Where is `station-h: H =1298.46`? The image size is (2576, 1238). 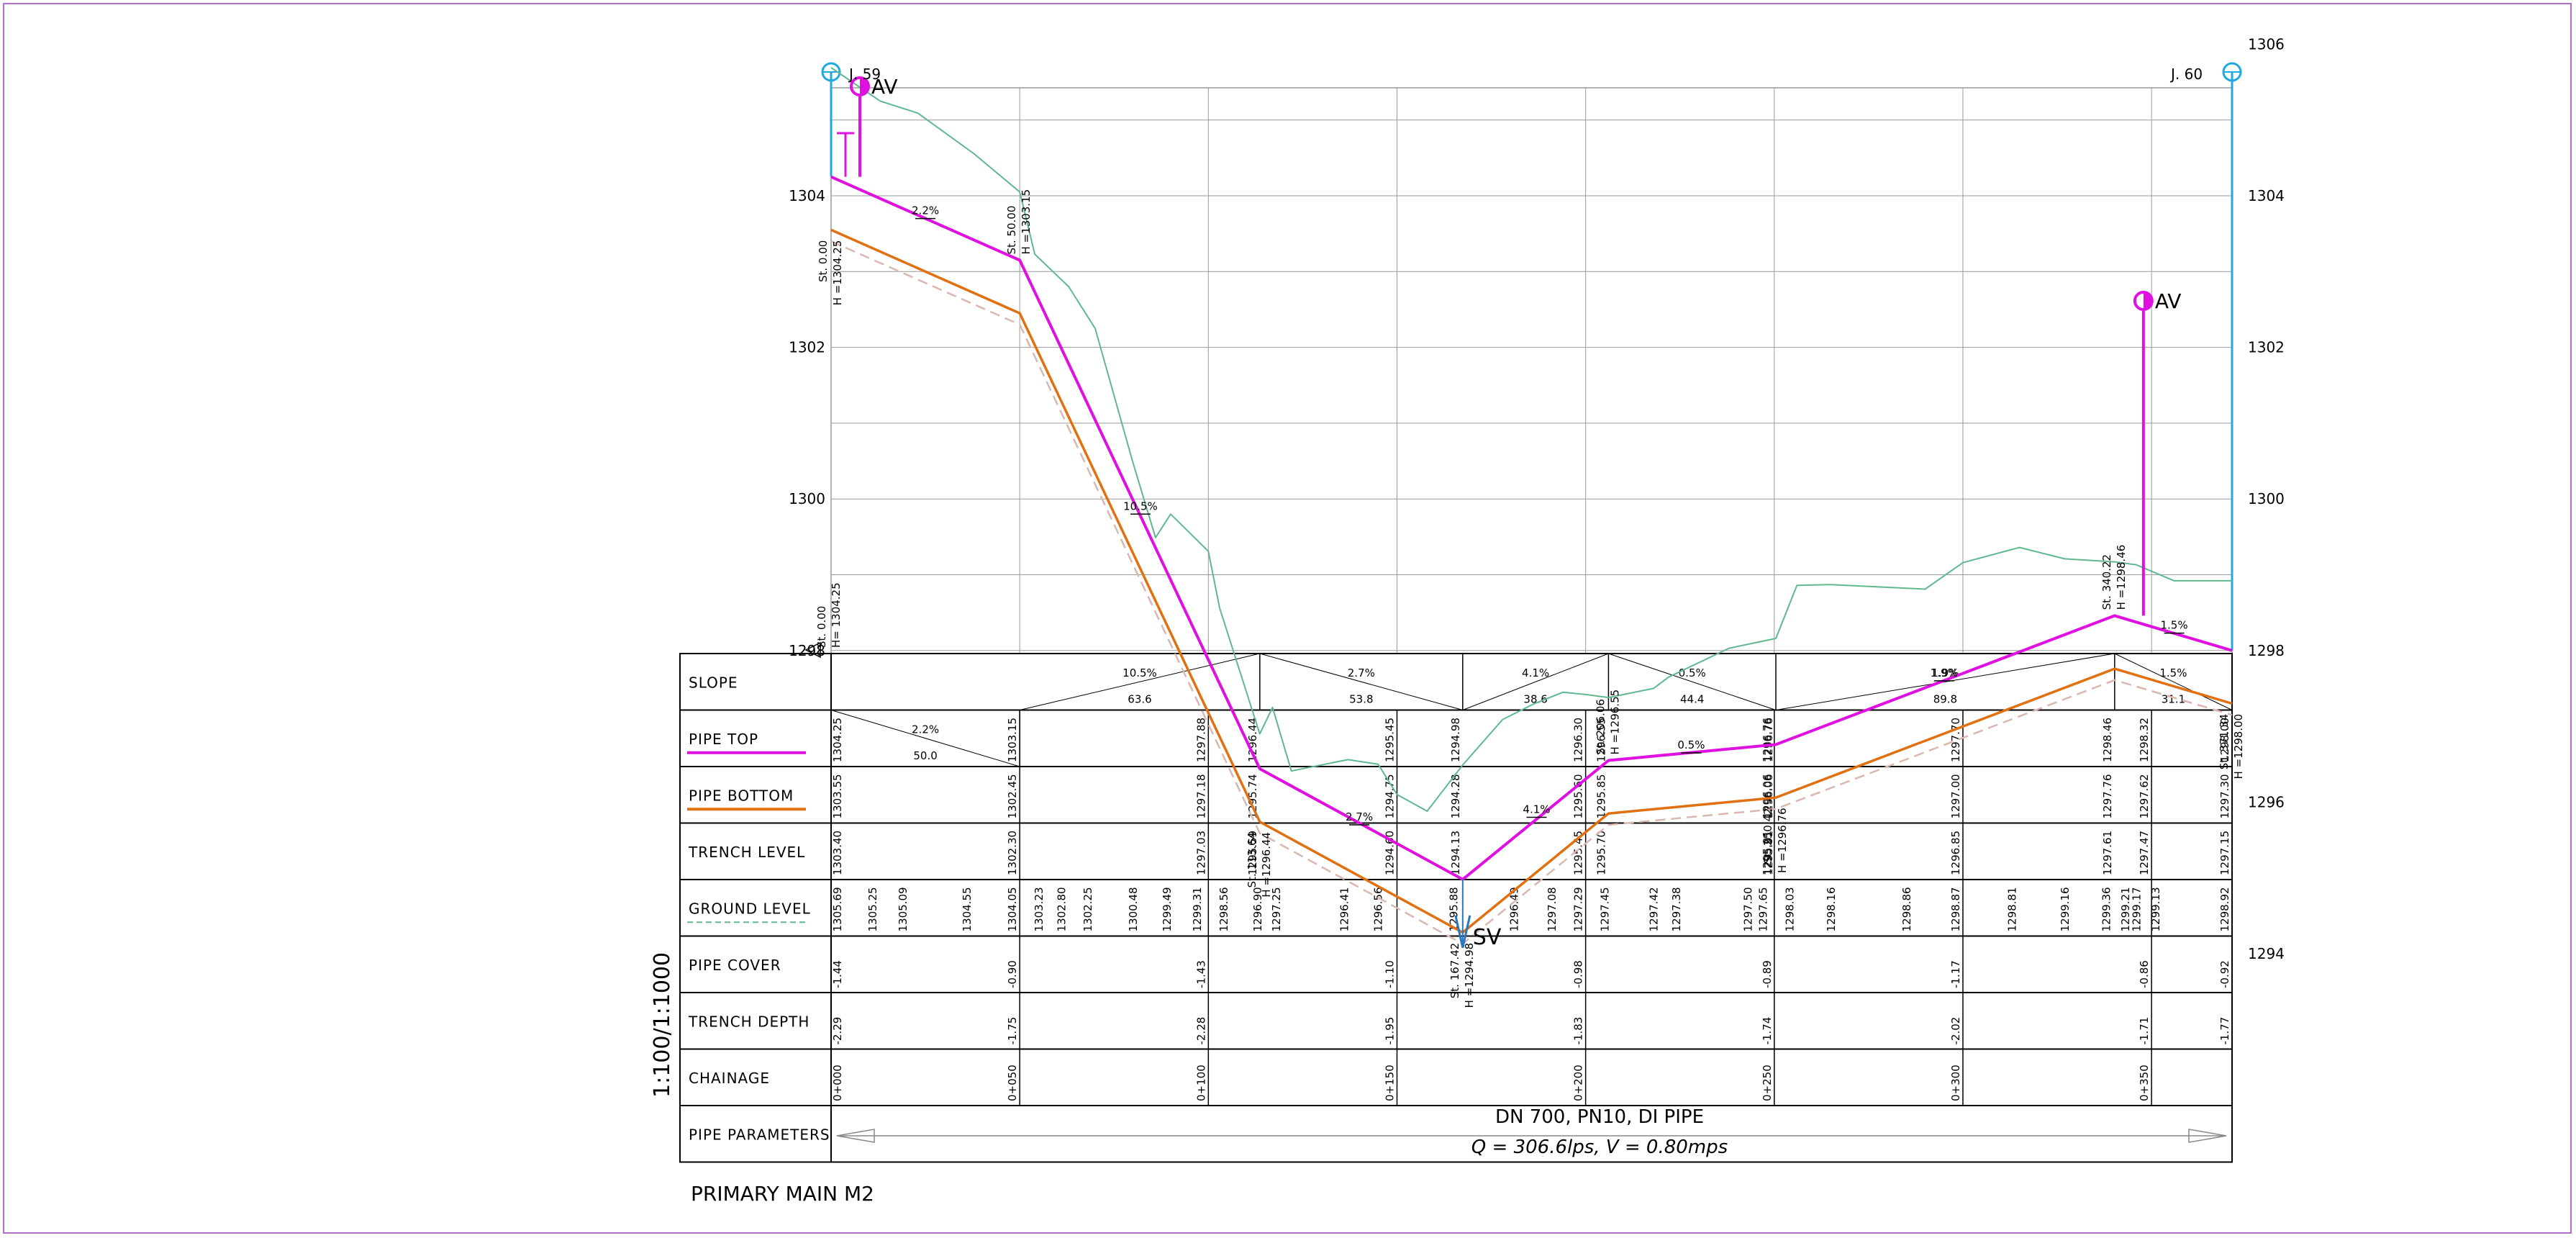
station-h: H =1298.46 is located at coordinates (2121, 577).